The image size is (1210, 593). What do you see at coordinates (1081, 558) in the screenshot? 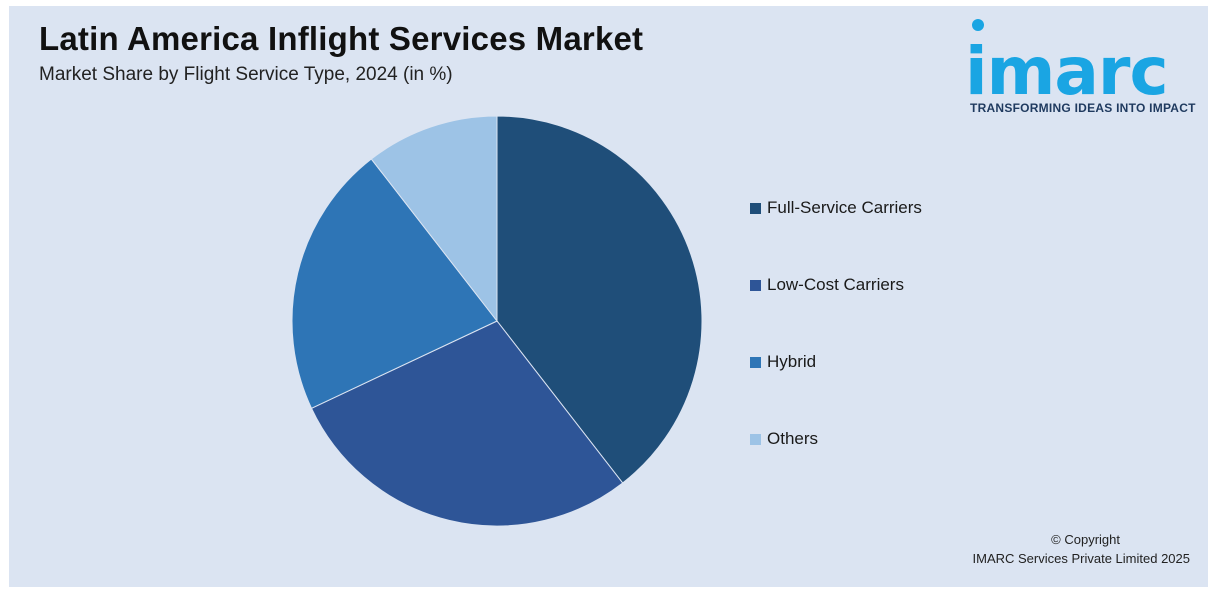
I see `copyright-line2: IMARC Services Private Limited 2025` at bounding box center [1081, 558].